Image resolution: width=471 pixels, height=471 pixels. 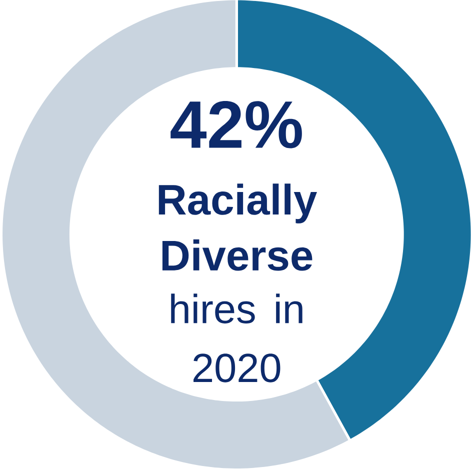 What do you see at coordinates (236, 124) in the screenshot?
I see `text: 42%` at bounding box center [236, 124].